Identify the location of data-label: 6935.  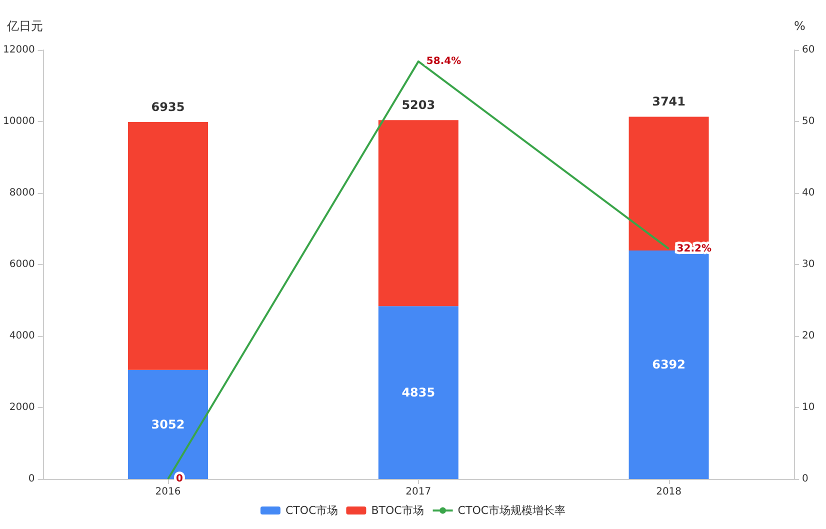
(168, 107).